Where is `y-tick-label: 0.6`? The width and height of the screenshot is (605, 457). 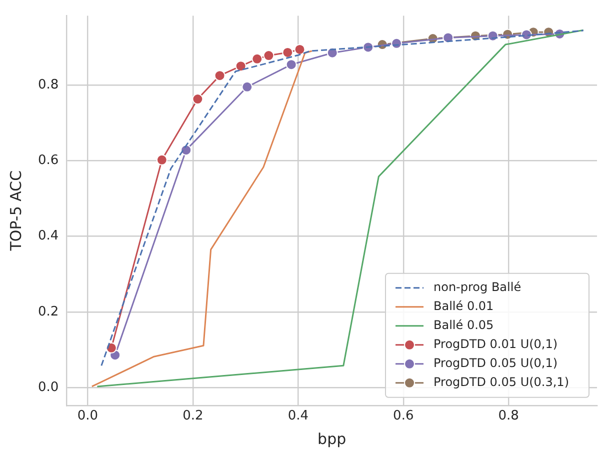
y-tick-label: 0.6 is located at coordinates (48, 160).